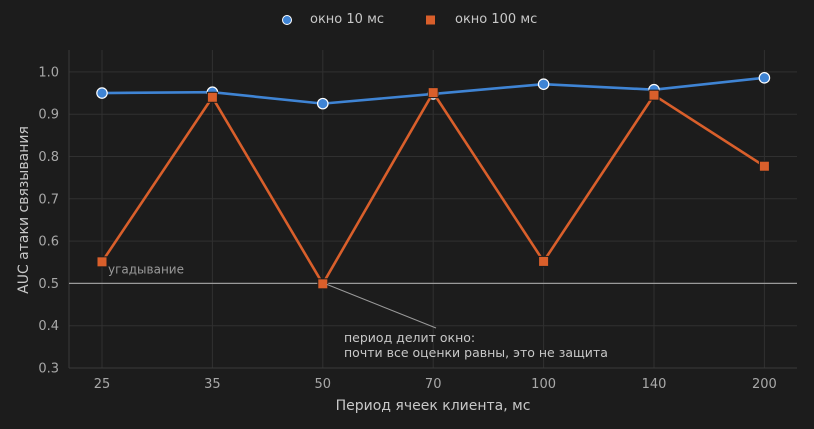  Describe the element at coordinates (146, 269) in the screenshot. I see `reference-line-label: угадывание` at that location.